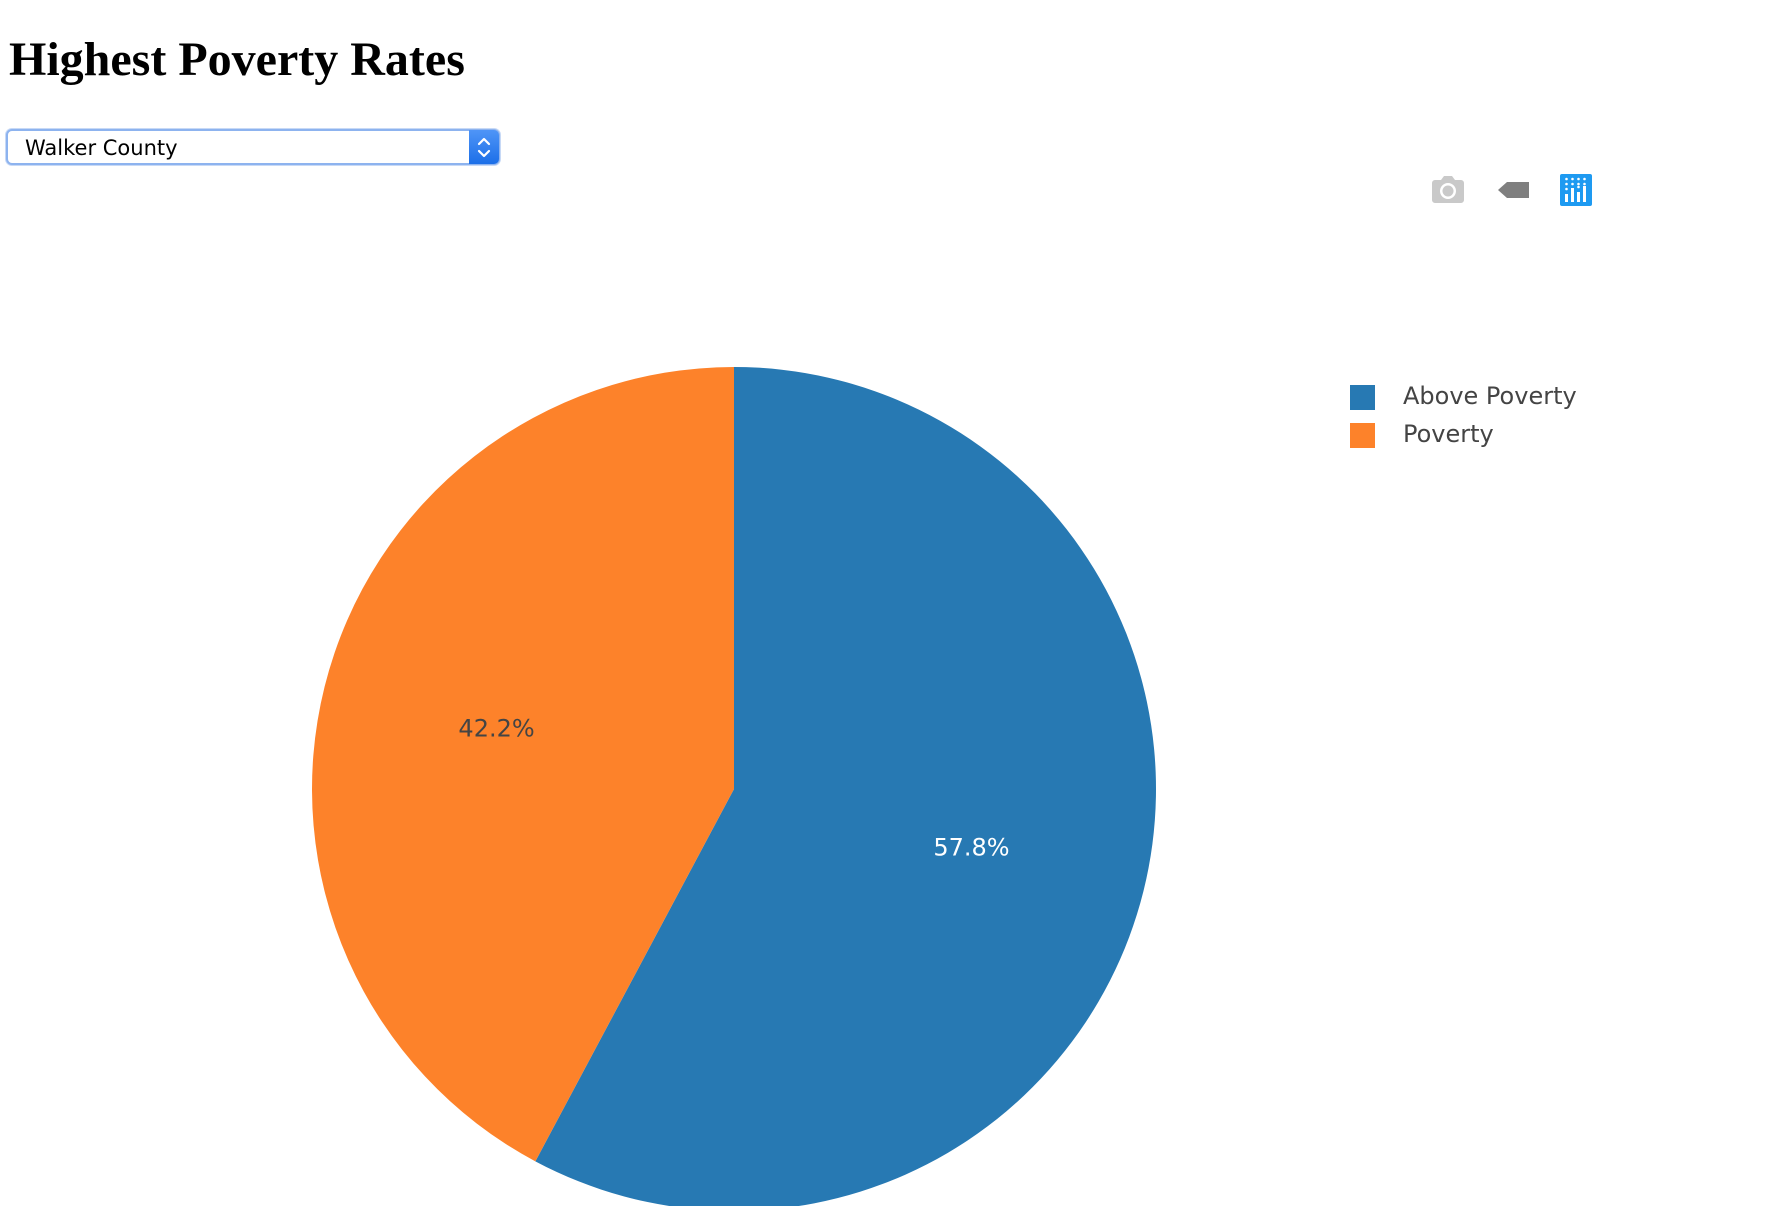  I want to click on tag-icon, so click(1512, 190).